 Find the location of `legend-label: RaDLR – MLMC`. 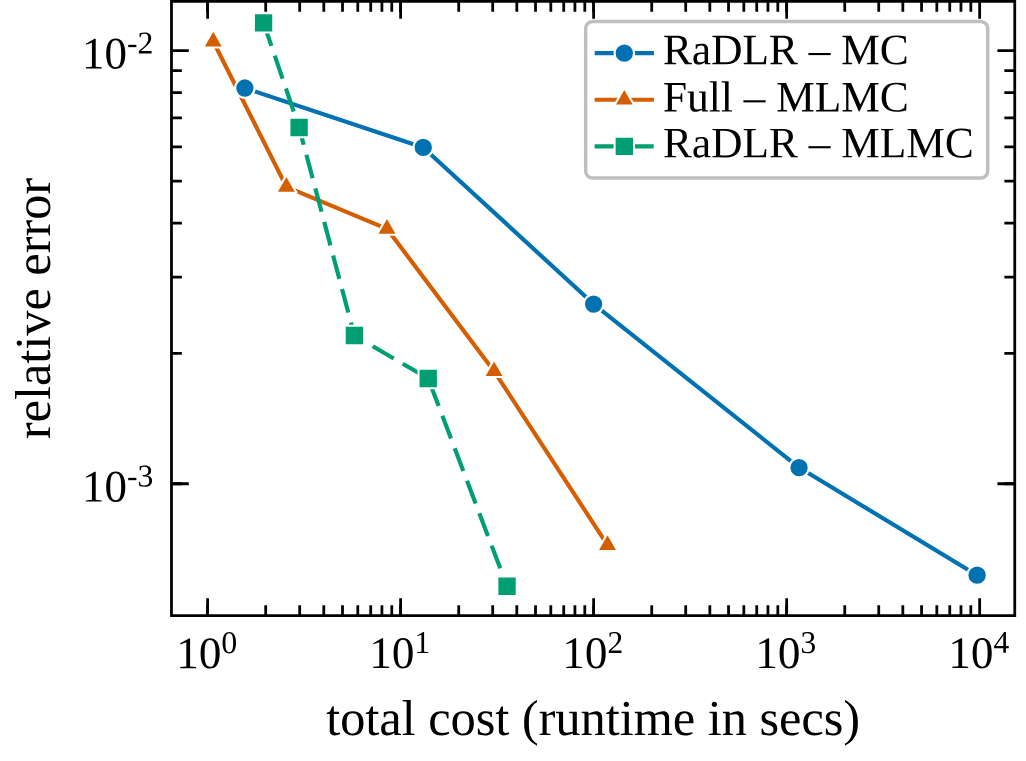

legend-label: RaDLR – MLMC is located at coordinates (818, 143).